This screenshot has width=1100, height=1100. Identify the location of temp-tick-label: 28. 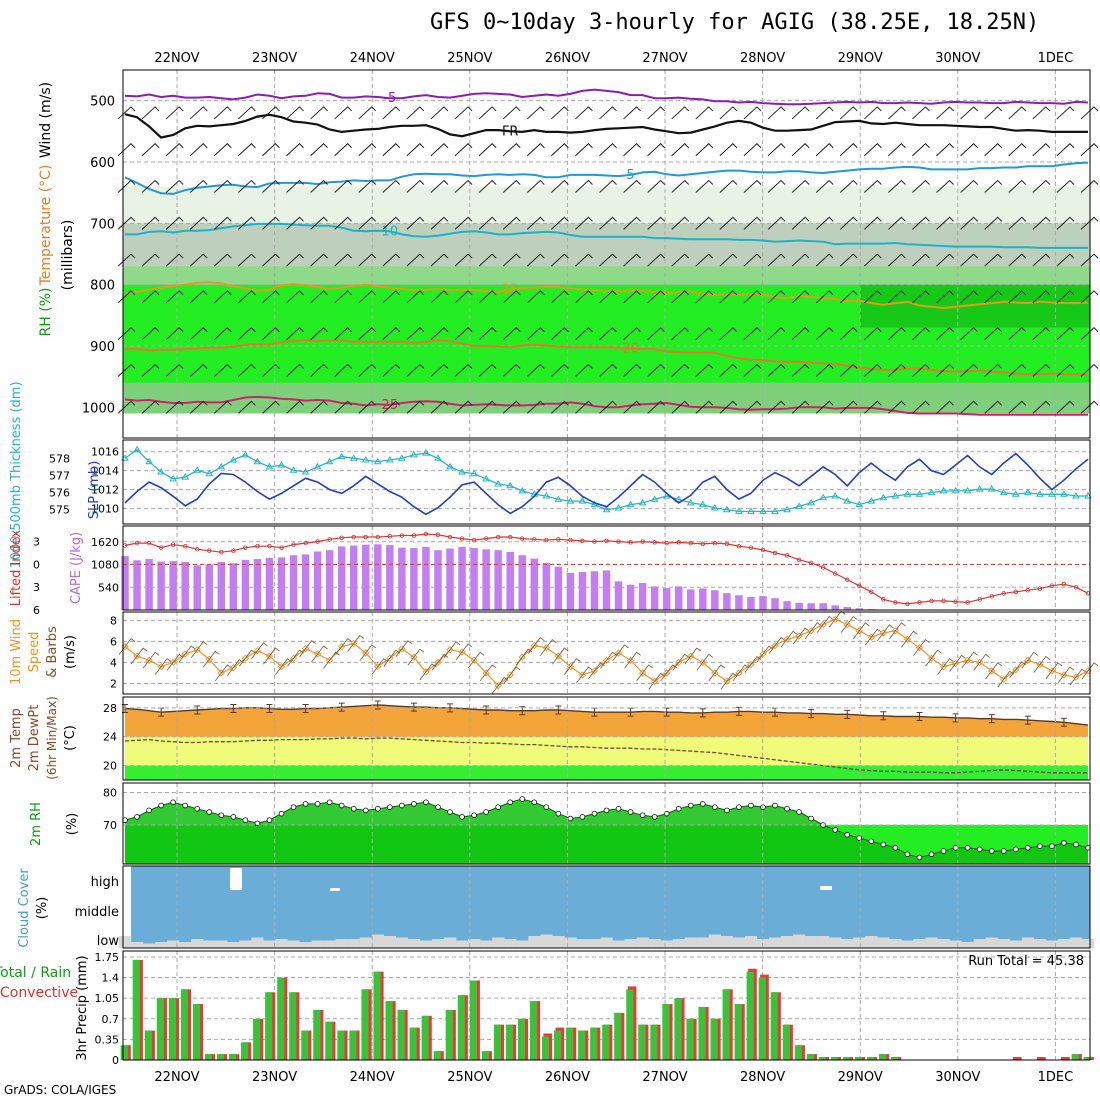
(110, 708).